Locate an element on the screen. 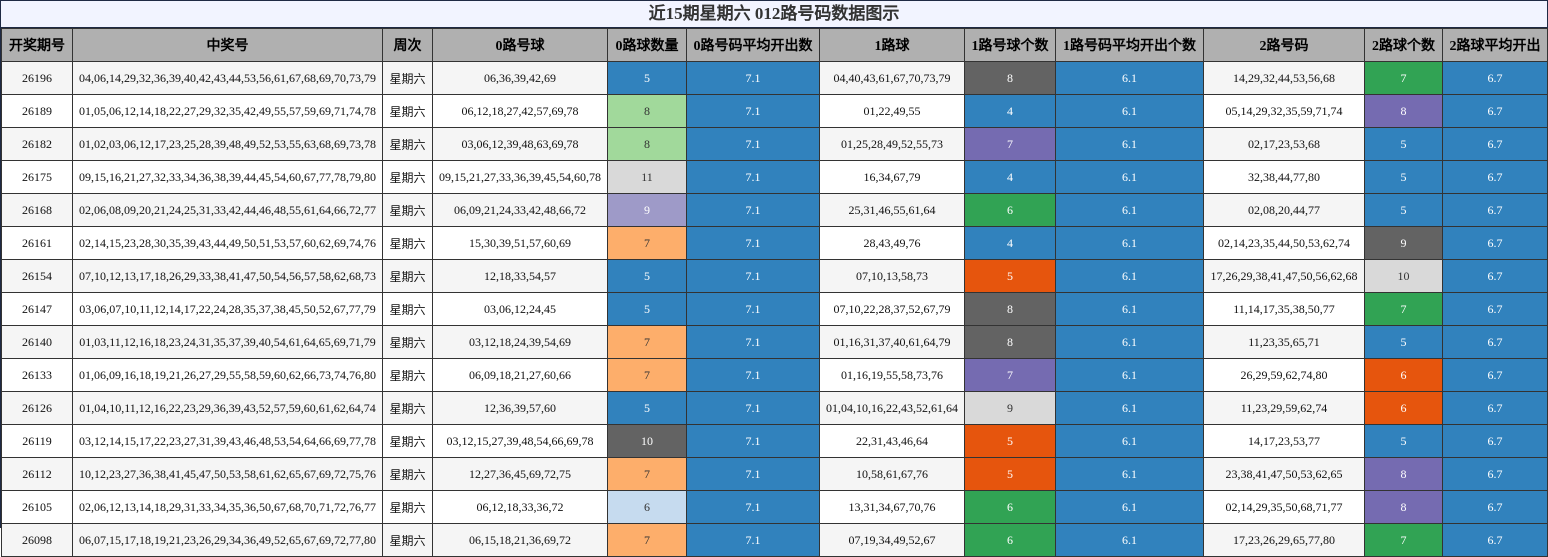 The height and width of the screenshot is (557, 1548). cell-route2-count: 8 is located at coordinates (1403, 507).